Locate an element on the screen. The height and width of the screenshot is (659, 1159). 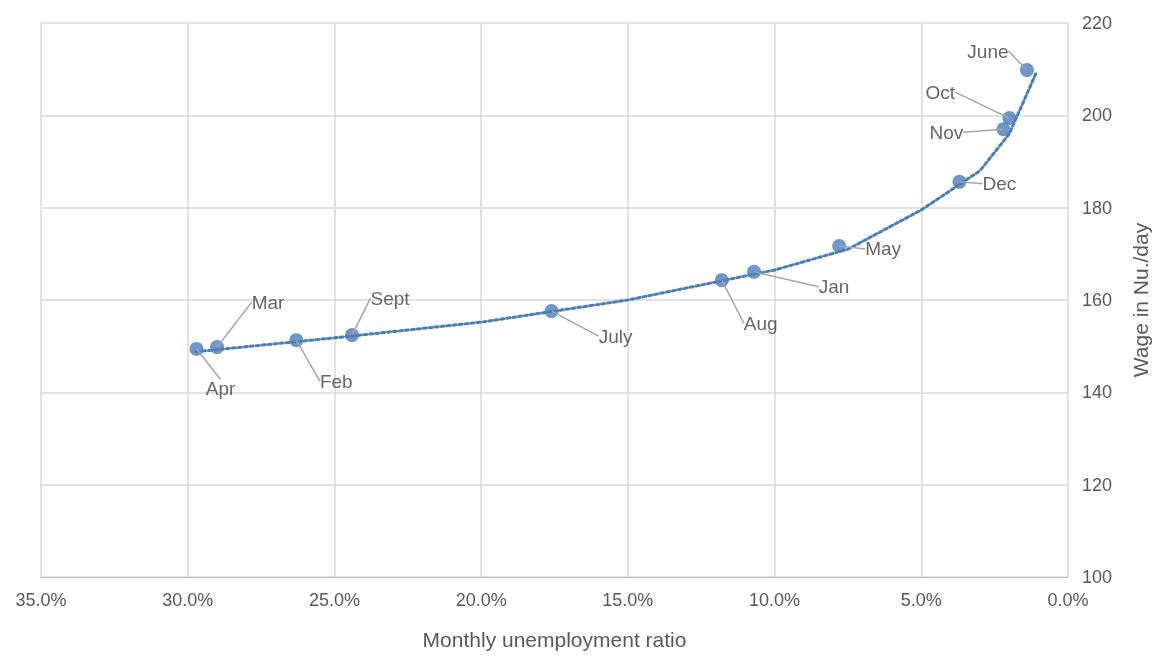
x-tick-label: 5.0% is located at coordinates (921, 600).